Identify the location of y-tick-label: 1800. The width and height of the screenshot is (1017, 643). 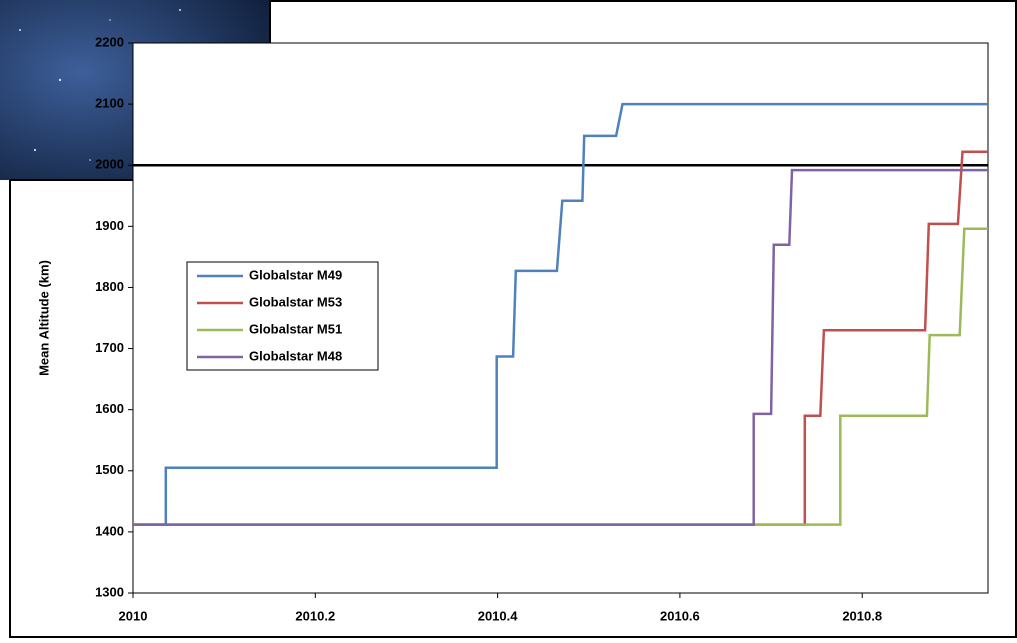
(109, 286).